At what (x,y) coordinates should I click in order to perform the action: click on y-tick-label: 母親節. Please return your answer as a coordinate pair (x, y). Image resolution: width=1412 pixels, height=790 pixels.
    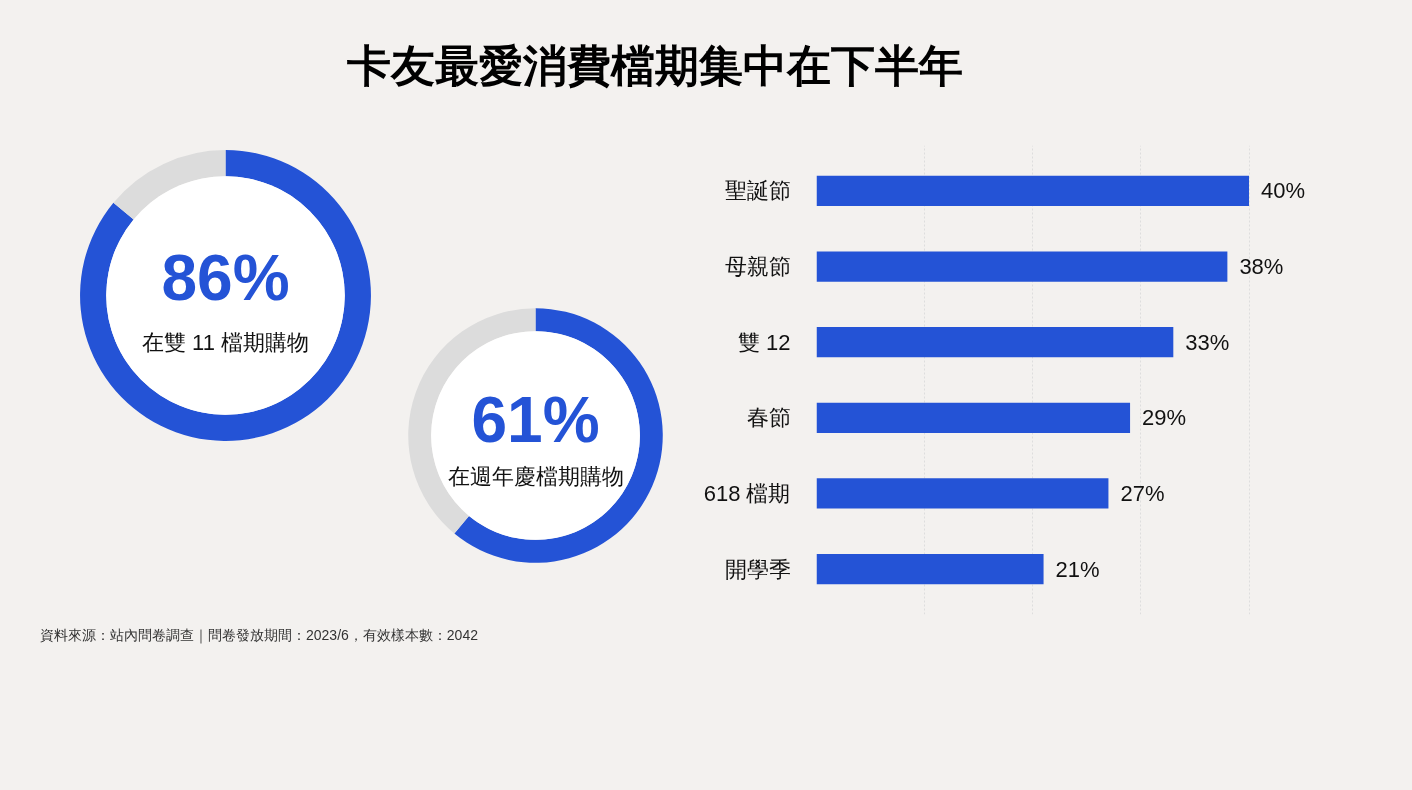
    Looking at the image, I should click on (757, 267).